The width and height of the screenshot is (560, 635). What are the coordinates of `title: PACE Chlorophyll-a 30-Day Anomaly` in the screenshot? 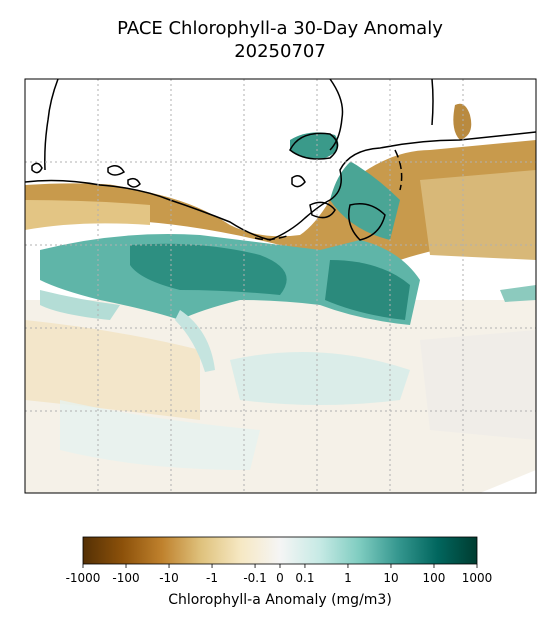 It's located at (280, 28).